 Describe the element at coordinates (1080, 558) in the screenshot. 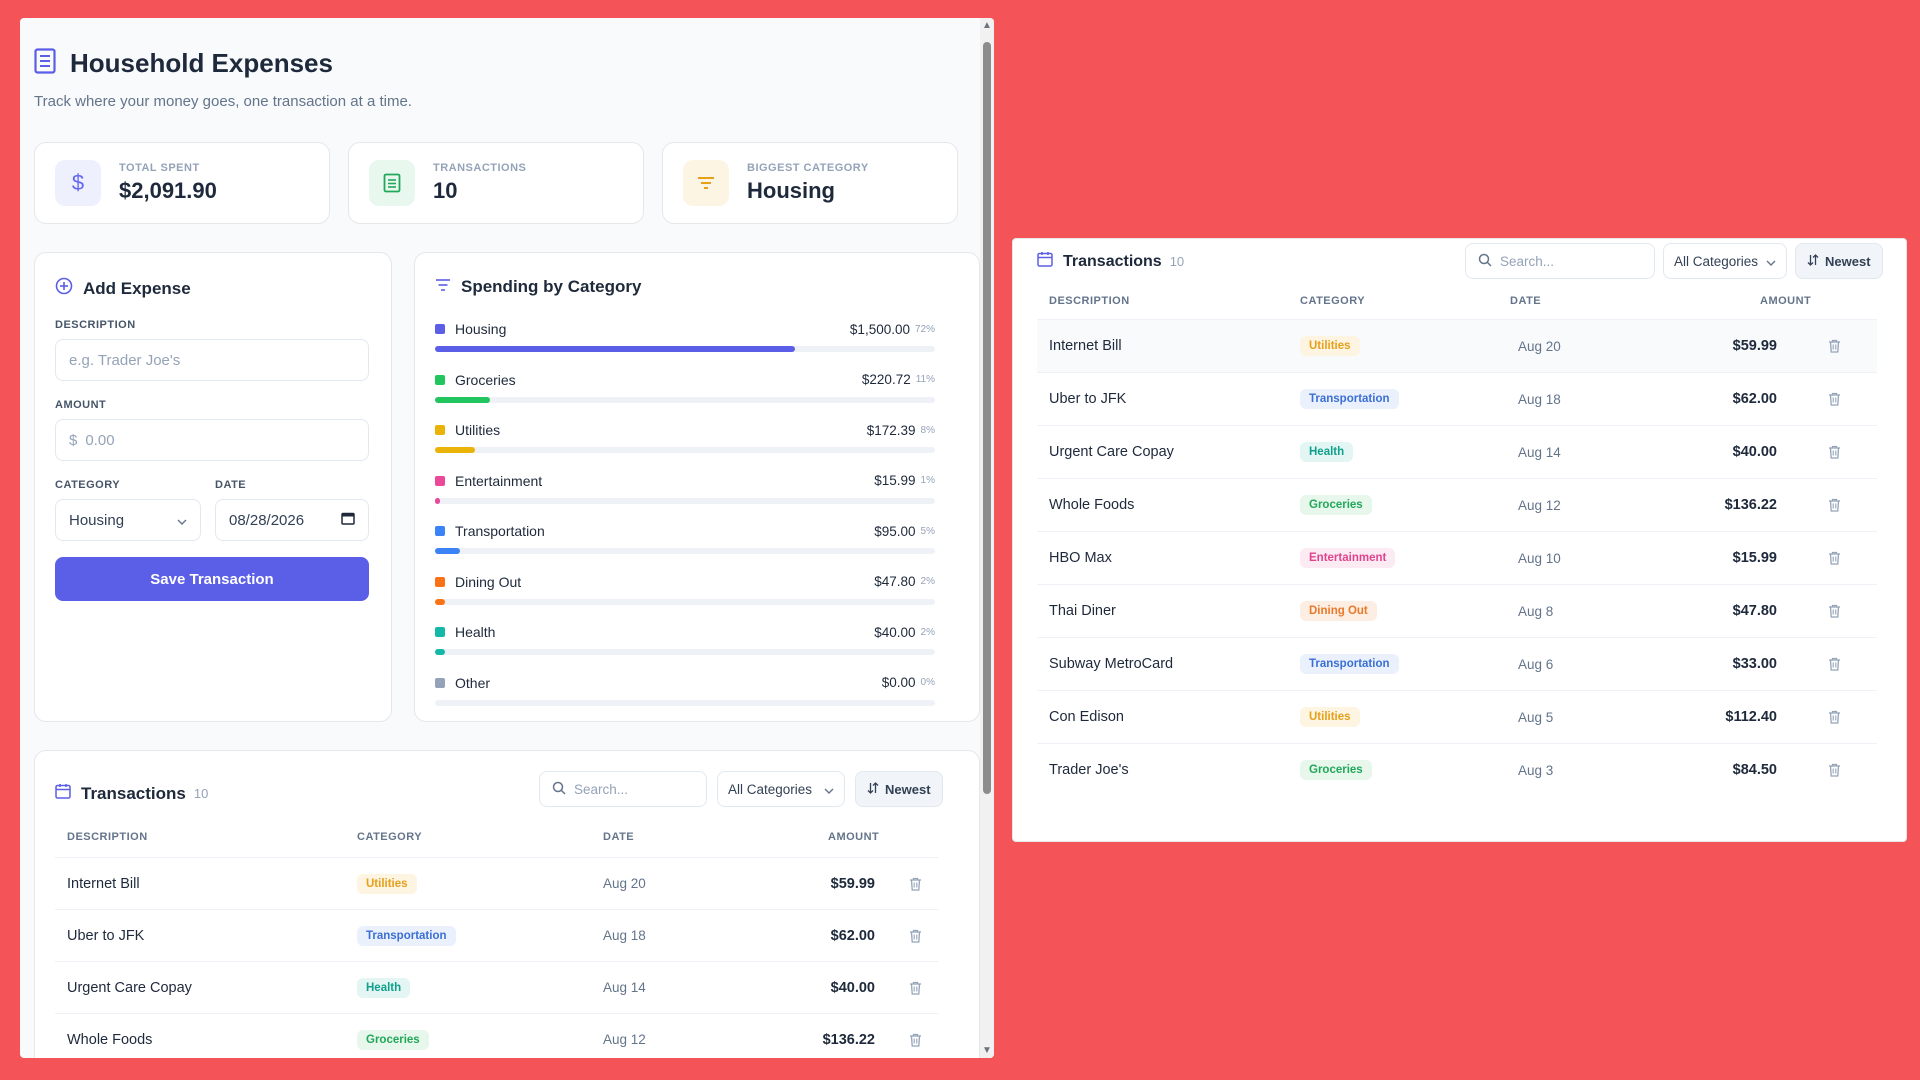

I see `transaction-description: HBO Max` at that location.